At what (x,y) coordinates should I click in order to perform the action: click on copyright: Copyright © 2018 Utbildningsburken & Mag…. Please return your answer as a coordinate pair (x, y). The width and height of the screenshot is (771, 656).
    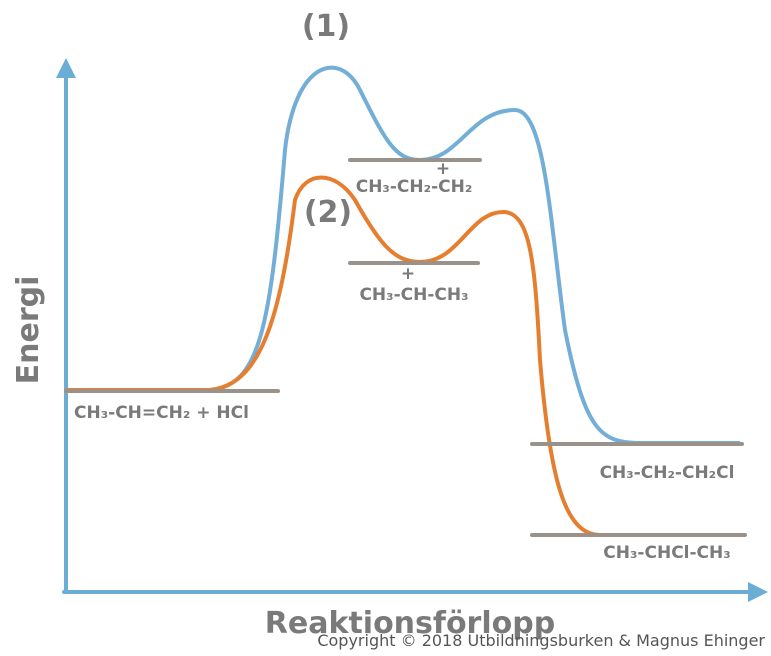
    Looking at the image, I should click on (541, 640).